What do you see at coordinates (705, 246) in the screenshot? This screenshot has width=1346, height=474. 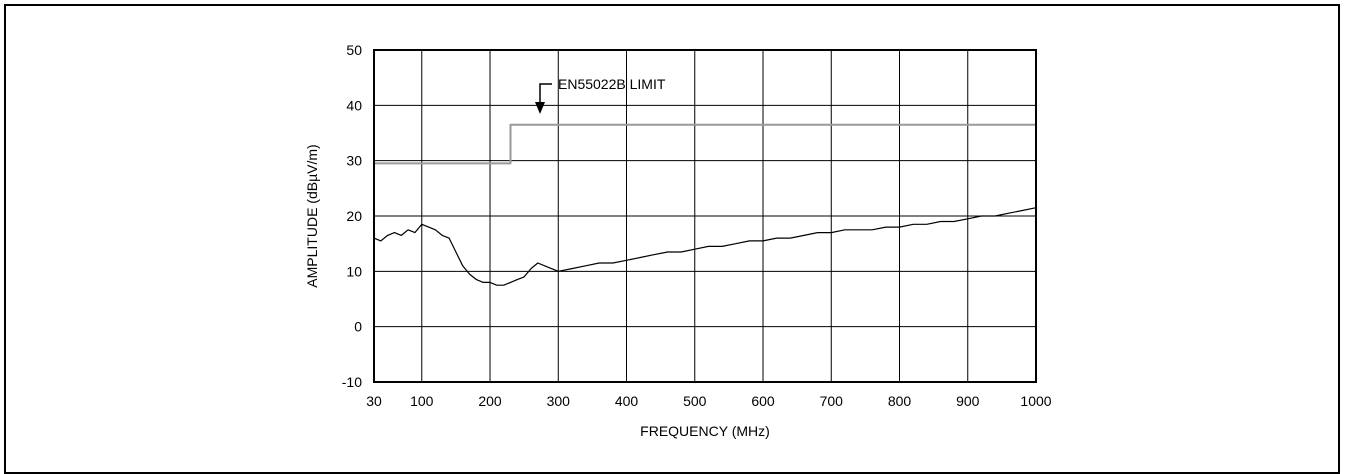 I see `emission-trace` at bounding box center [705, 246].